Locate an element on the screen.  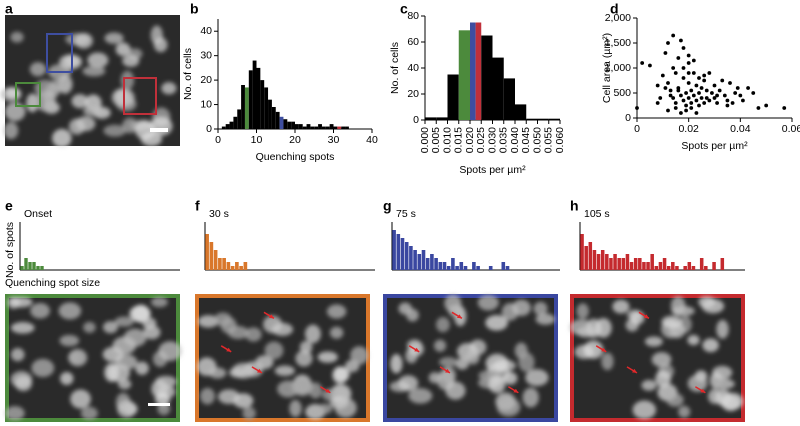
x-tick-label: 0.005 is located at coordinates (436, 140).